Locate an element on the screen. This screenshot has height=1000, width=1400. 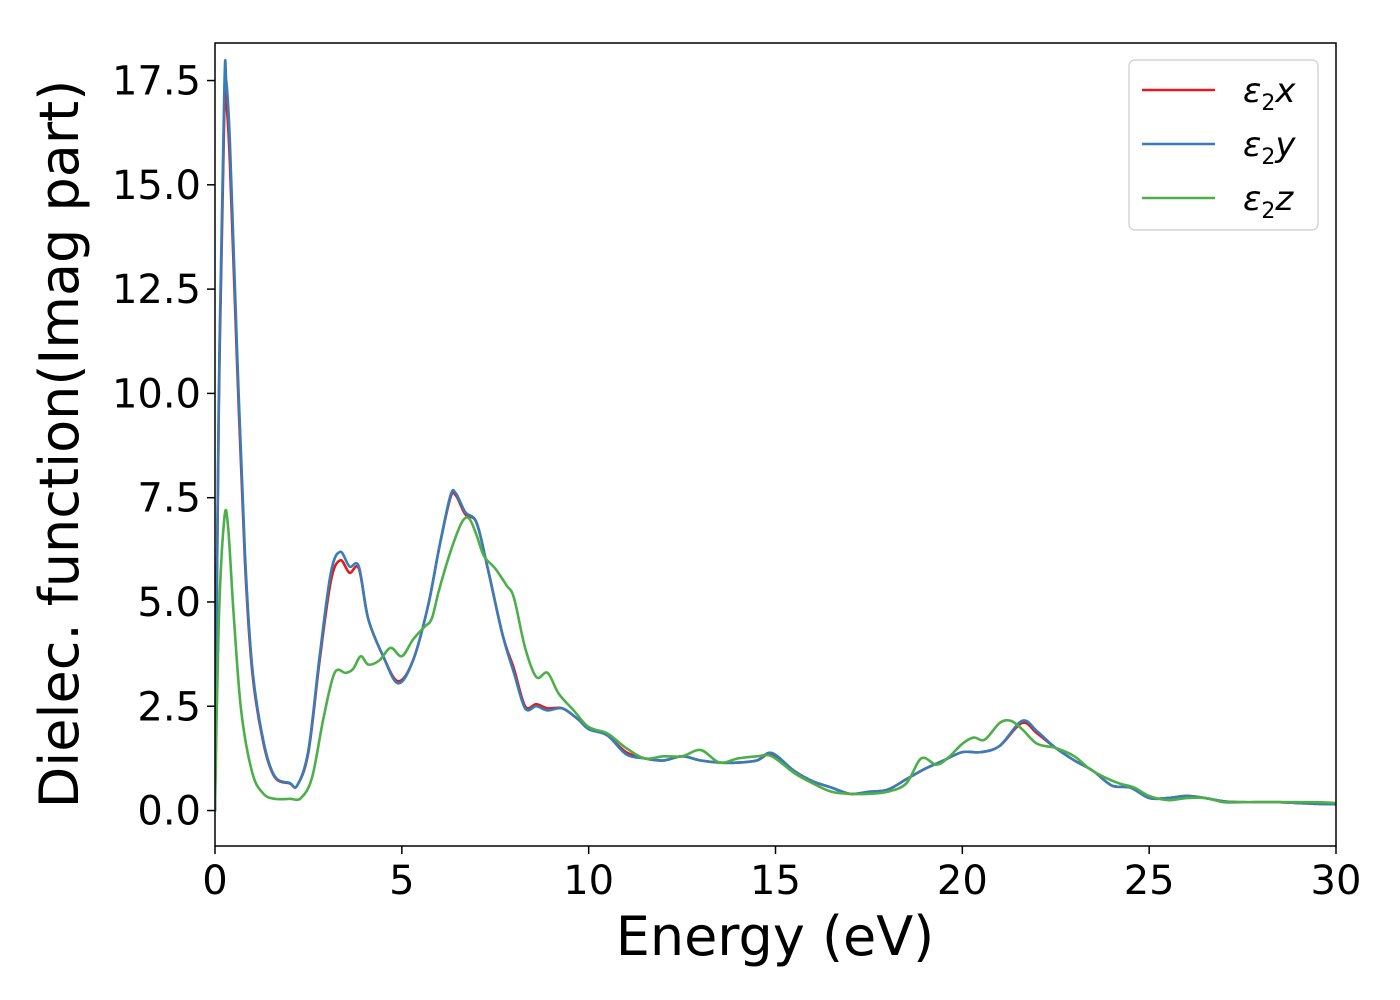
legend-frame is located at coordinates (1223, 145).